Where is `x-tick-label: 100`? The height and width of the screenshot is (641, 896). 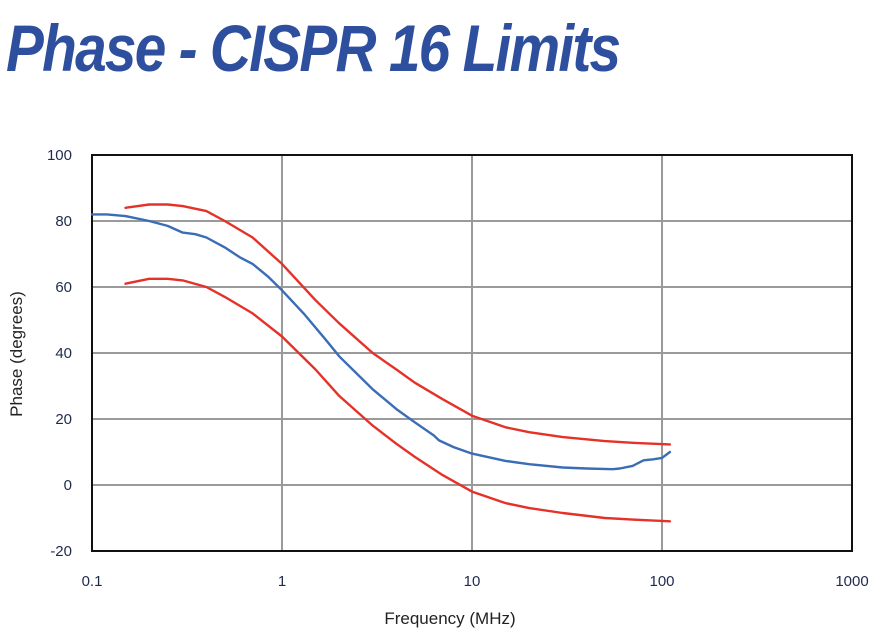 x-tick-label: 100 is located at coordinates (661, 581).